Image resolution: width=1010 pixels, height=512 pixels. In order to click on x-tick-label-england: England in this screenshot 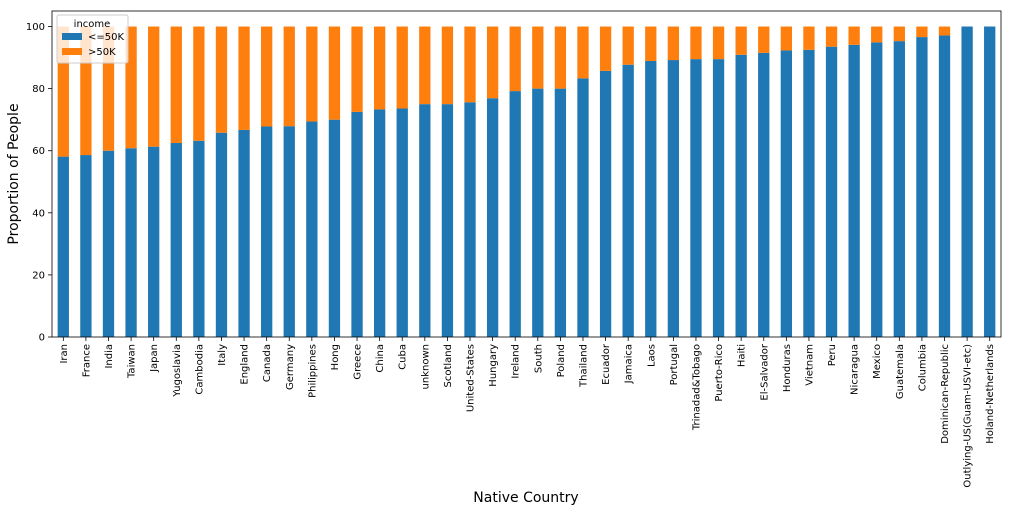, I will do `click(245, 364)`.